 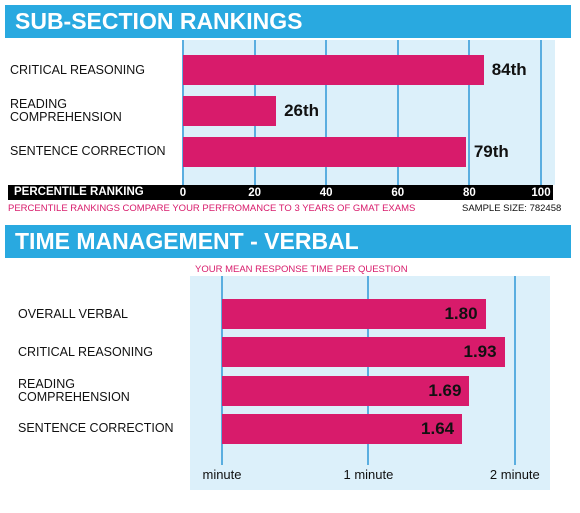 What do you see at coordinates (514, 474) in the screenshot?
I see `x-tick-label: 2 minute` at bounding box center [514, 474].